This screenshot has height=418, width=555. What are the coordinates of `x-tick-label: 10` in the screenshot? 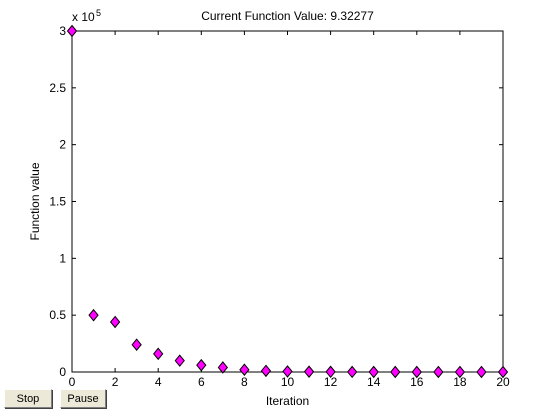 It's located at (288, 382).